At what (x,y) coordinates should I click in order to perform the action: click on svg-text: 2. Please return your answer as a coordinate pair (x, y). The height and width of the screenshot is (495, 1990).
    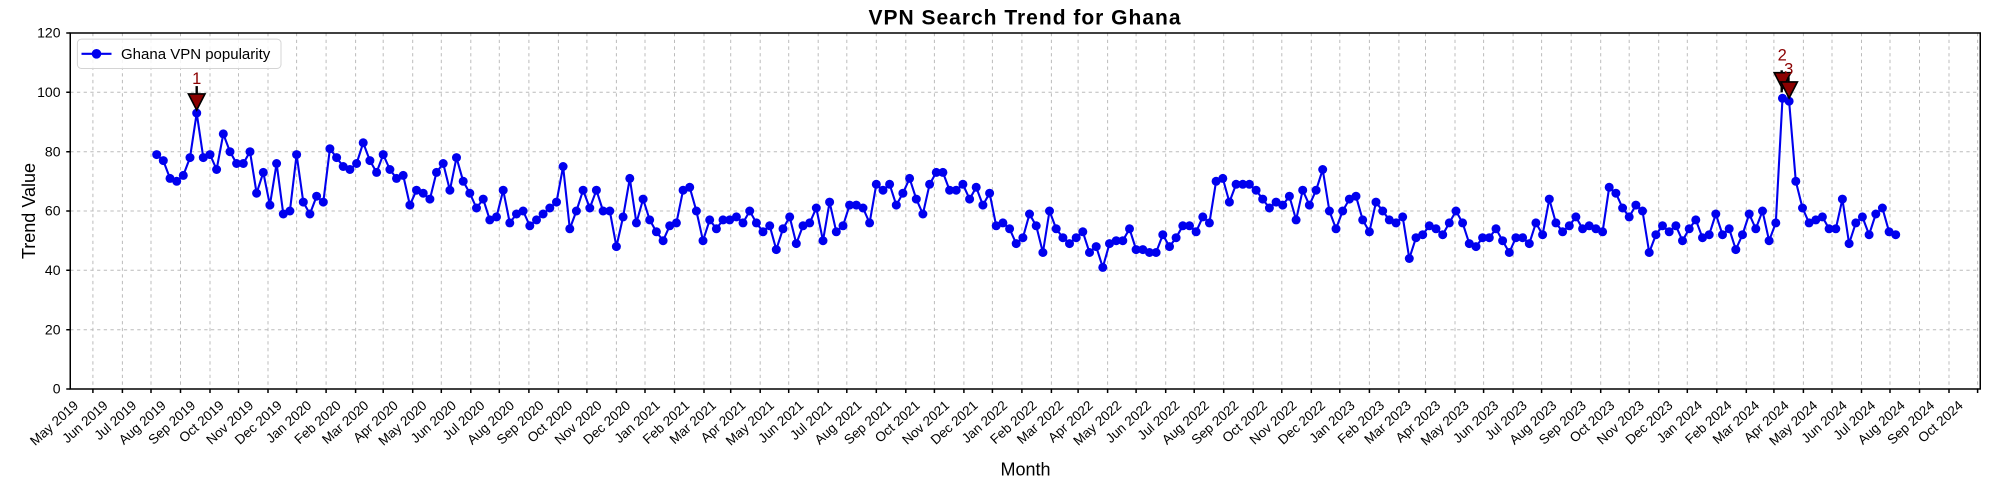
    Looking at the image, I should click on (1782, 56).